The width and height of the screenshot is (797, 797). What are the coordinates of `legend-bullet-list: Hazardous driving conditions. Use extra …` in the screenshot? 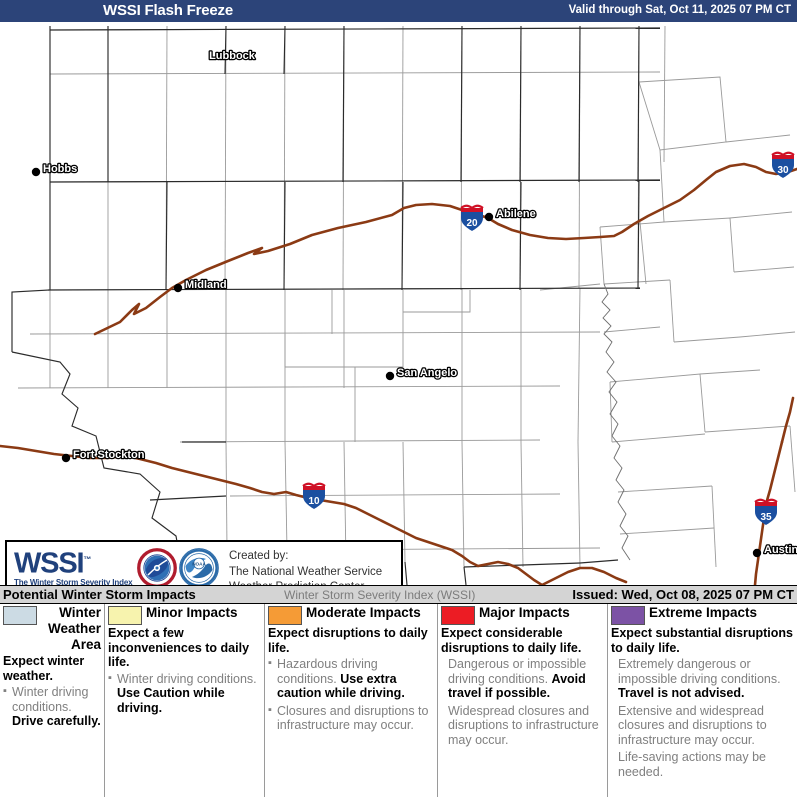 It's located at (351, 694).